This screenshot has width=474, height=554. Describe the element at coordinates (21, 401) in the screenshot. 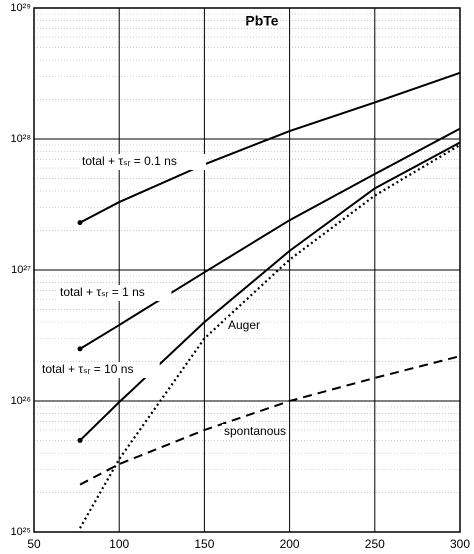

I see `y-tick-label: 10²⁶` at that location.